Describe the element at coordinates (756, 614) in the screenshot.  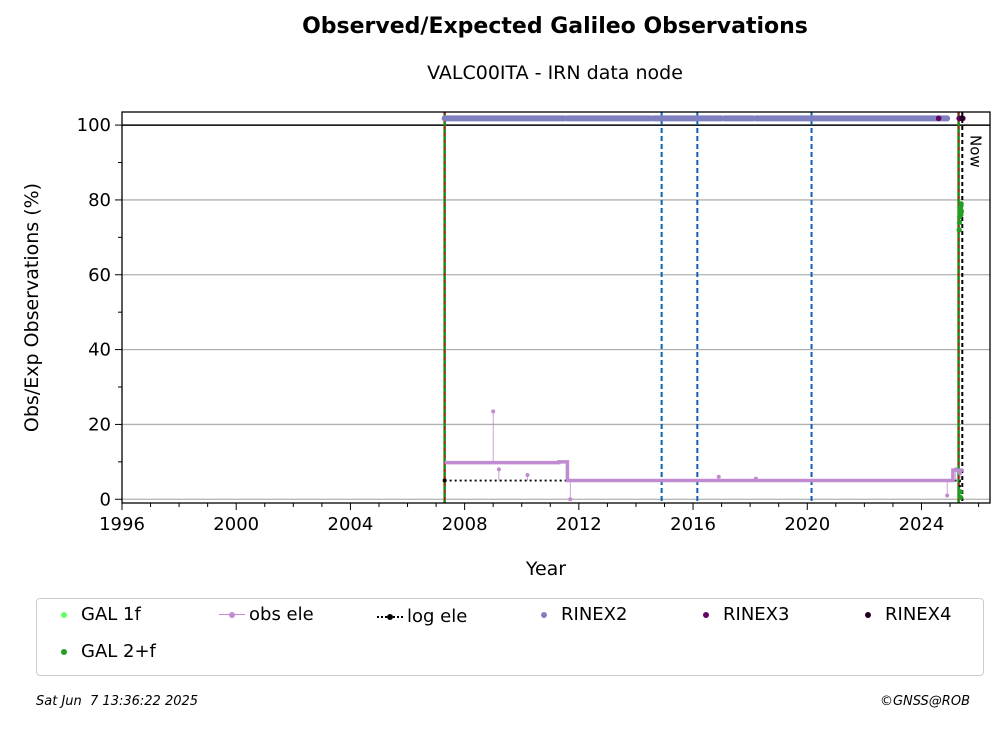
I see `legend-label: RINEX3` at that location.